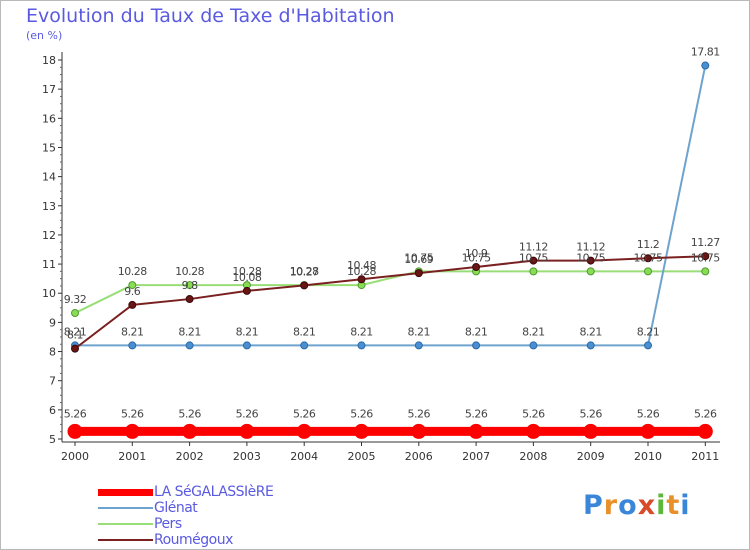 This screenshot has width=750, height=550. Describe the element at coordinates (210, 16) in the screenshot. I see `chart-title: Evolution du Taux de Taxe d'Habitation` at that location.